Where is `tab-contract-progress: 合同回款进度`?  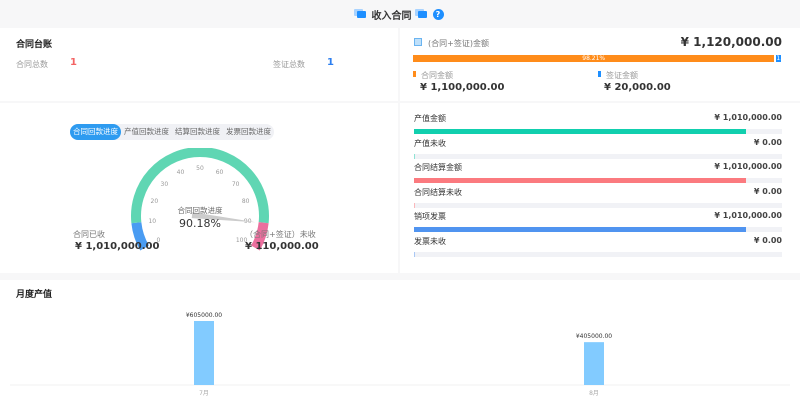 tab-contract-progress: 合同回款进度 is located at coordinates (95, 132).